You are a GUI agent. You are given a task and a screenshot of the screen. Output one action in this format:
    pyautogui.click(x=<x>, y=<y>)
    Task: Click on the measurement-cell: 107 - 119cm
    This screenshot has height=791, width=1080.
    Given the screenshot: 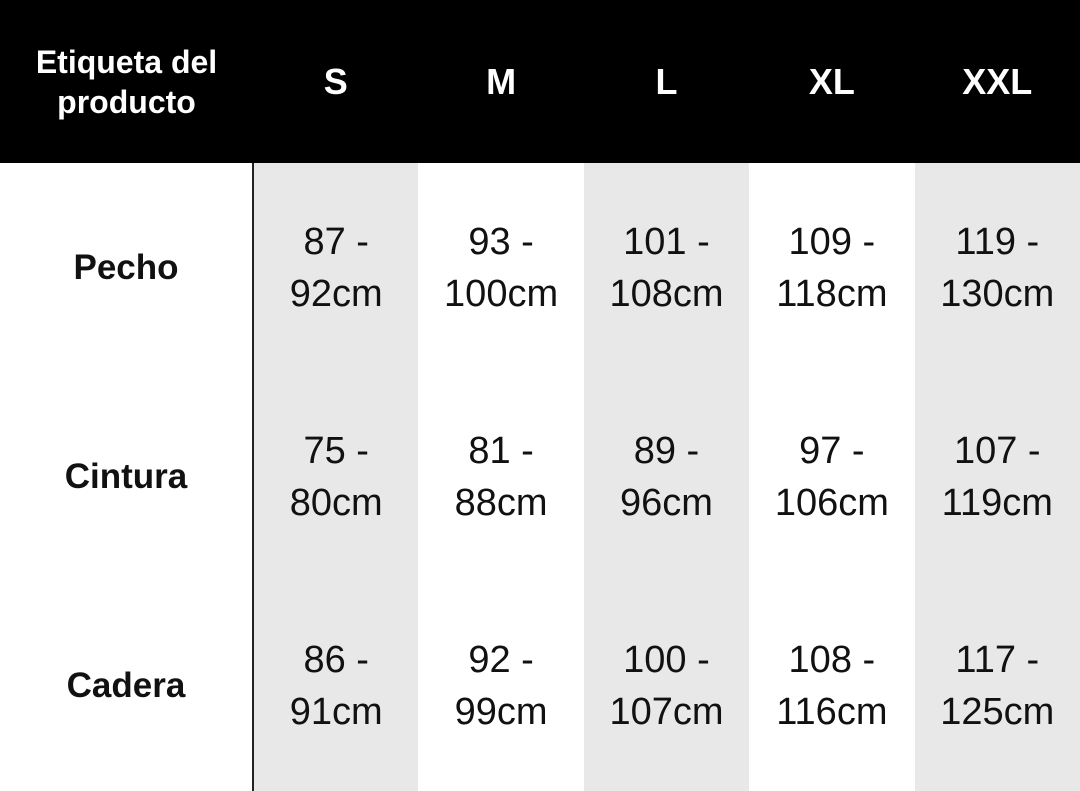 What is the action you would take?
    pyautogui.click(x=997, y=477)
    